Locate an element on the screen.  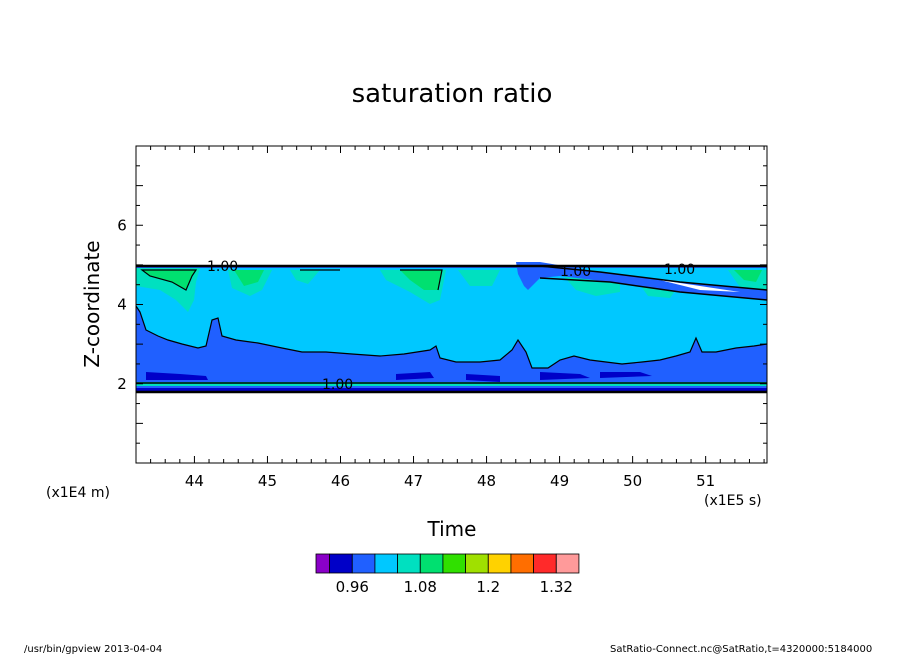
footer-left: /usr/bin/gpview 2013-04-04 is located at coordinates (93, 649).